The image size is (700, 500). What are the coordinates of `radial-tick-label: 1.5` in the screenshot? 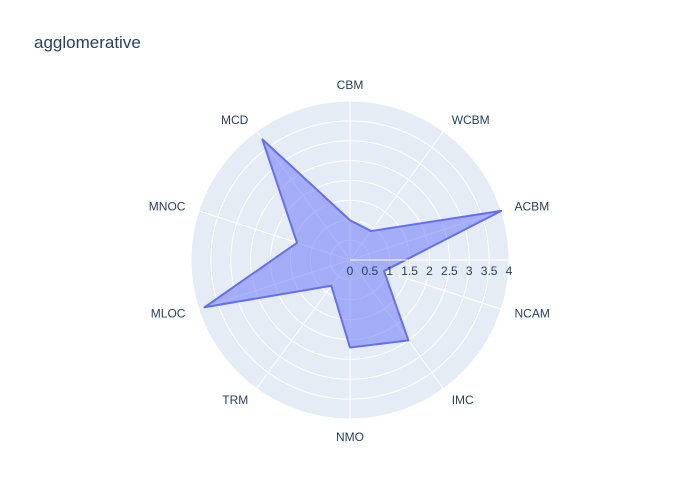 It's located at (409, 271).